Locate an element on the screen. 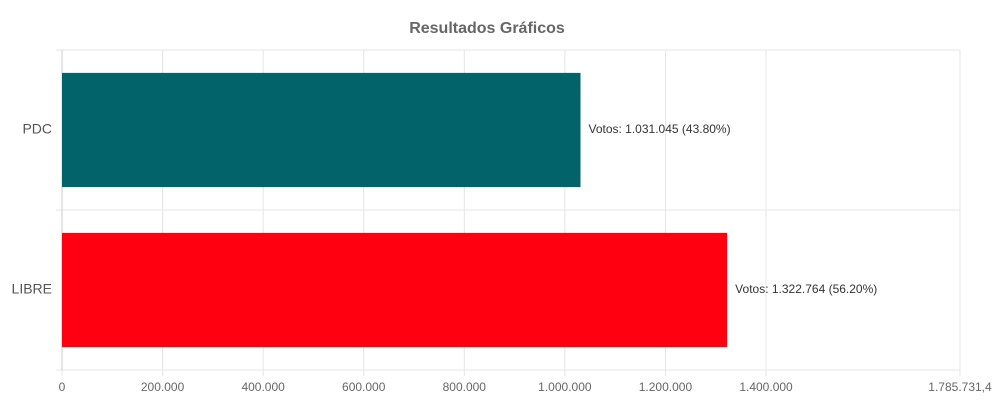  bar is located at coordinates (321, 130).